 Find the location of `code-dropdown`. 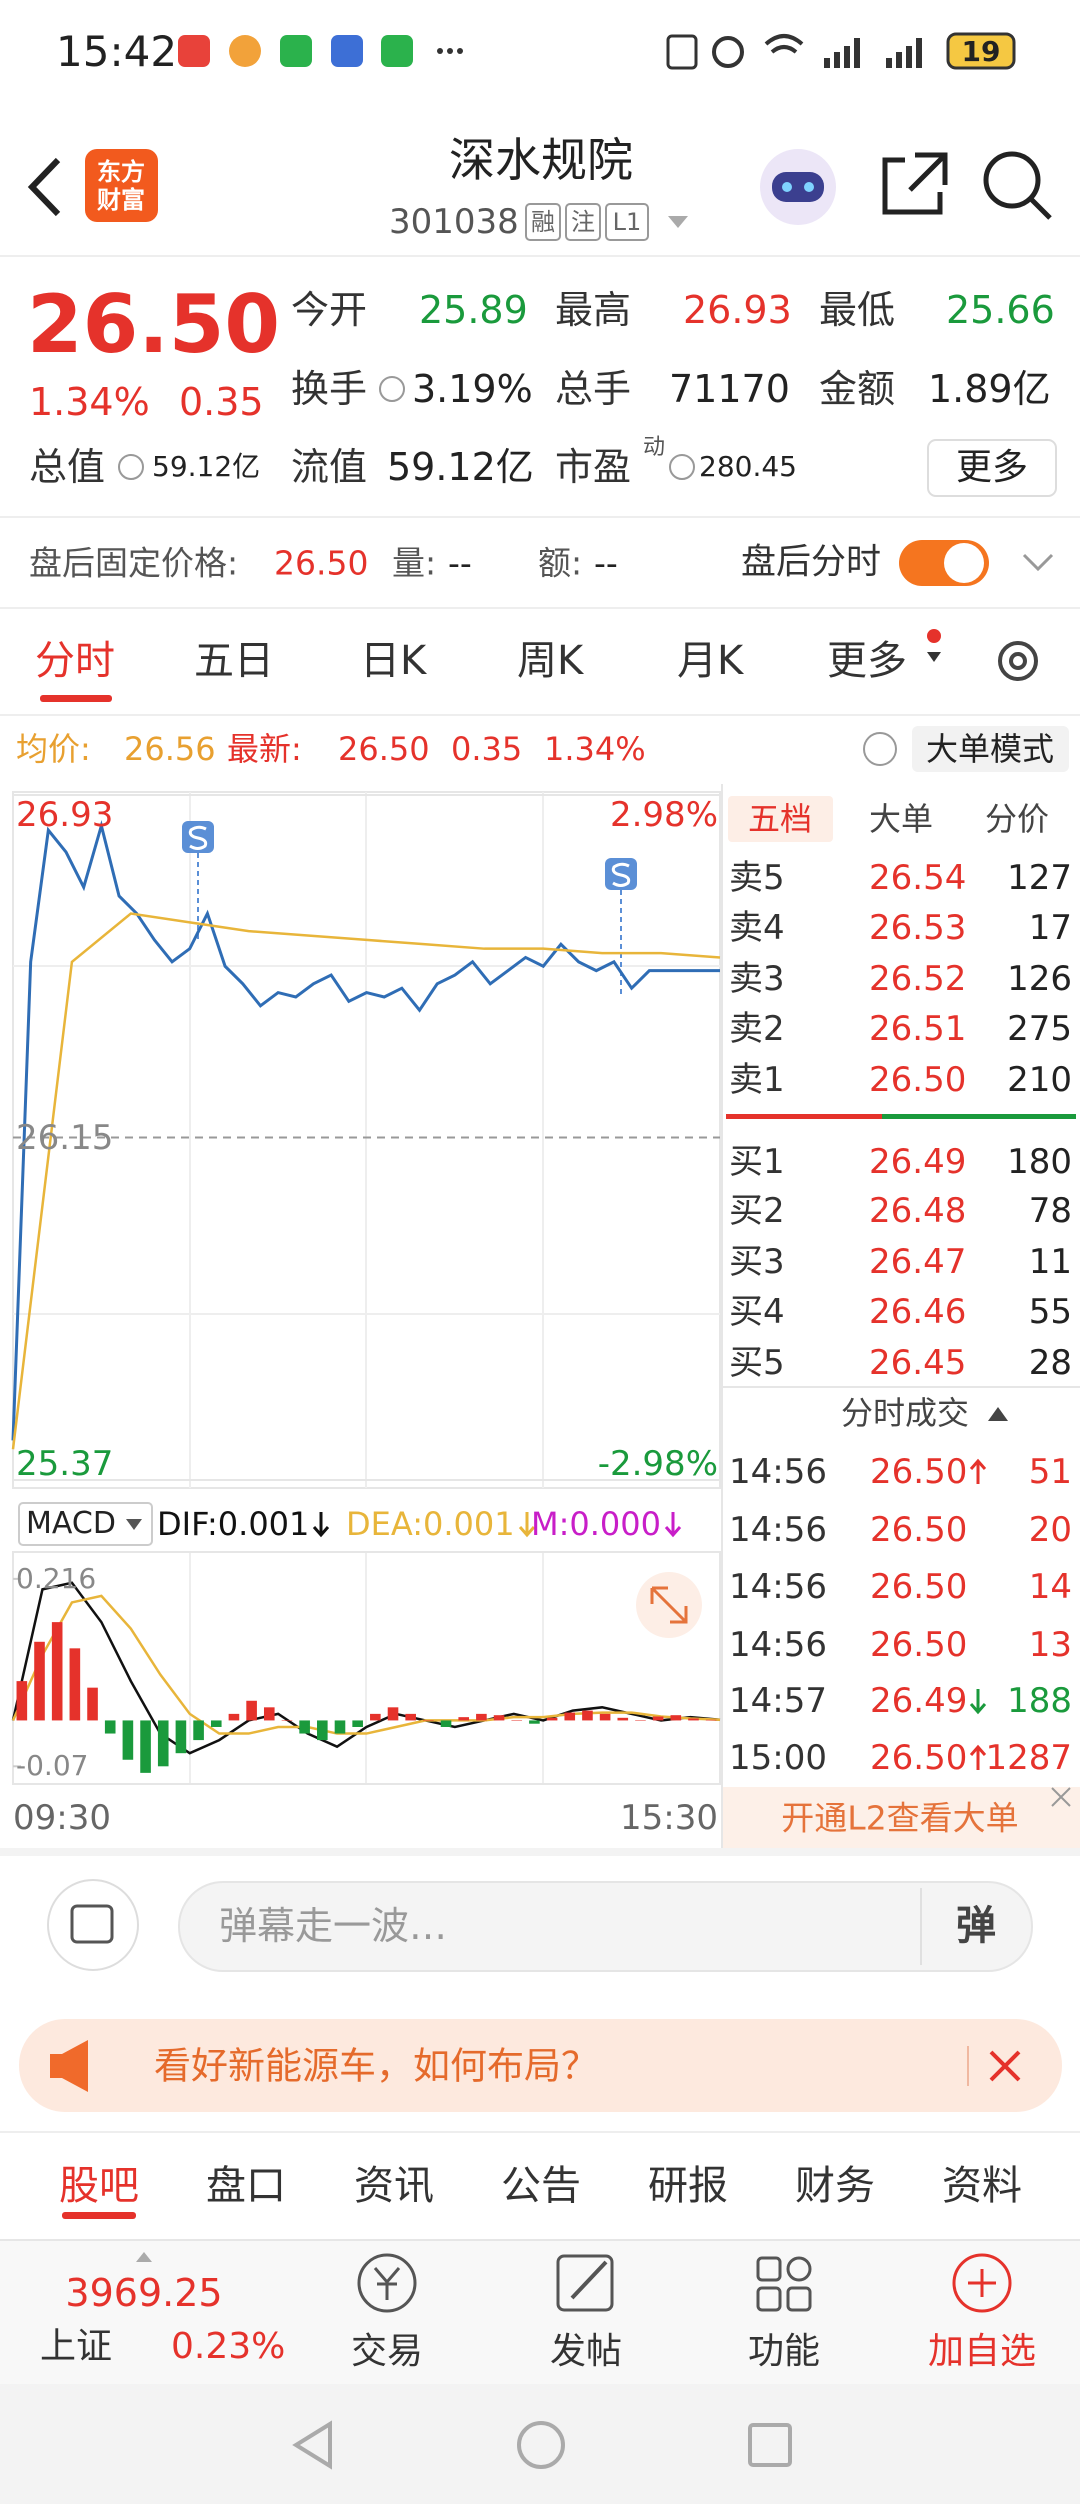

code-dropdown is located at coordinates (678, 222).